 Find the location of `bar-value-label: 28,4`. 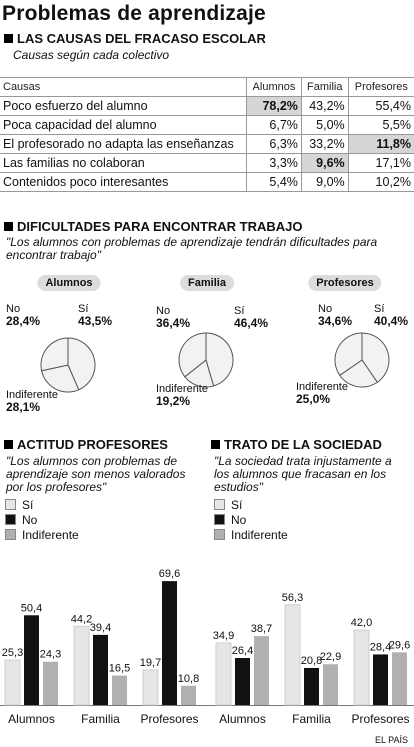

bar-value-label: 28,4 is located at coordinates (380, 647).